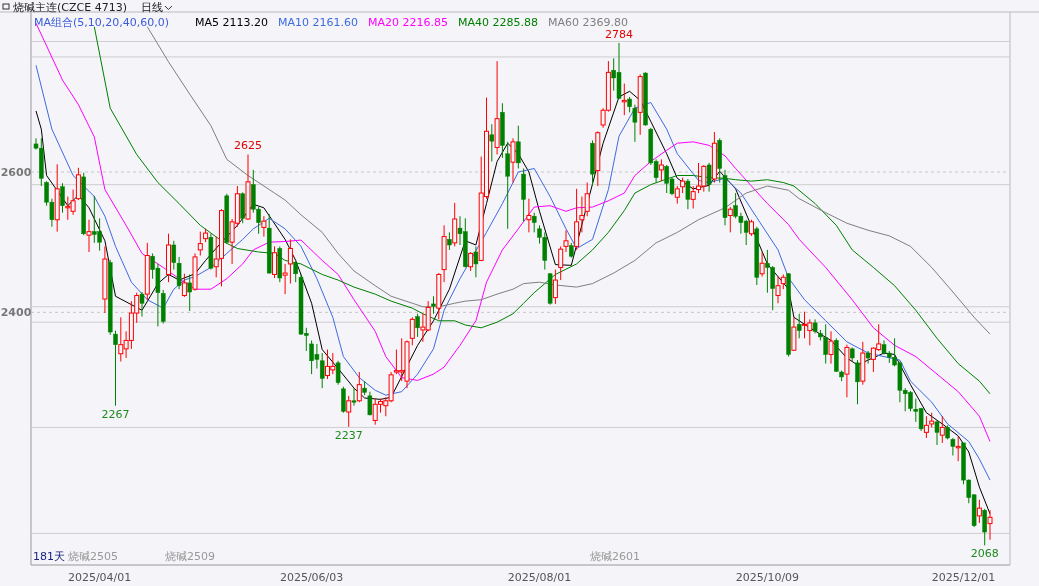  What do you see at coordinates (963, 577) in the screenshot?
I see `x-tick-label: 2025/12/01` at bounding box center [963, 577].